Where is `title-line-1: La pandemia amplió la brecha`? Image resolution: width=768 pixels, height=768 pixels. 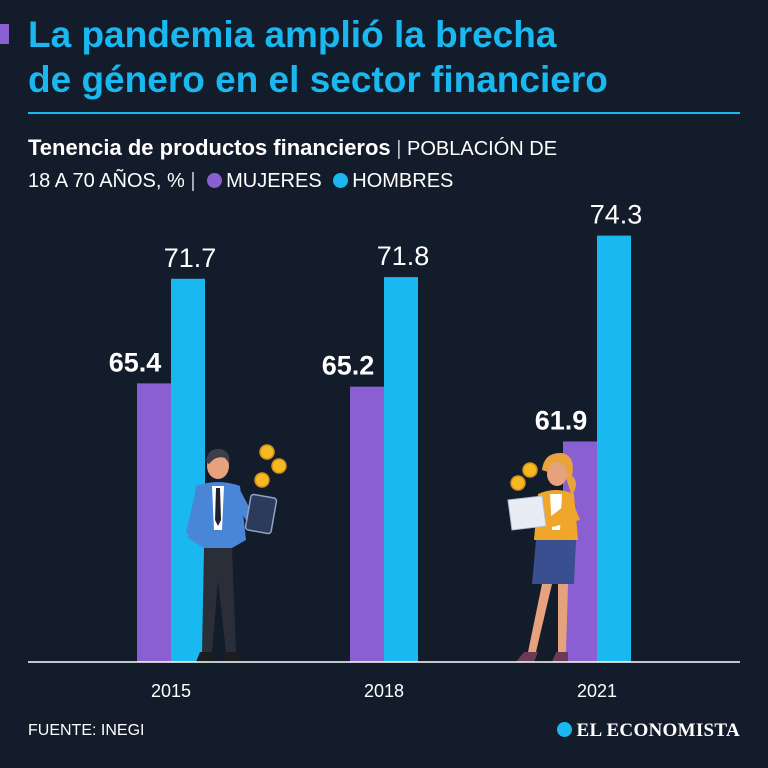 title-line-1: La pandemia amplió la brecha is located at coordinates (292, 34).